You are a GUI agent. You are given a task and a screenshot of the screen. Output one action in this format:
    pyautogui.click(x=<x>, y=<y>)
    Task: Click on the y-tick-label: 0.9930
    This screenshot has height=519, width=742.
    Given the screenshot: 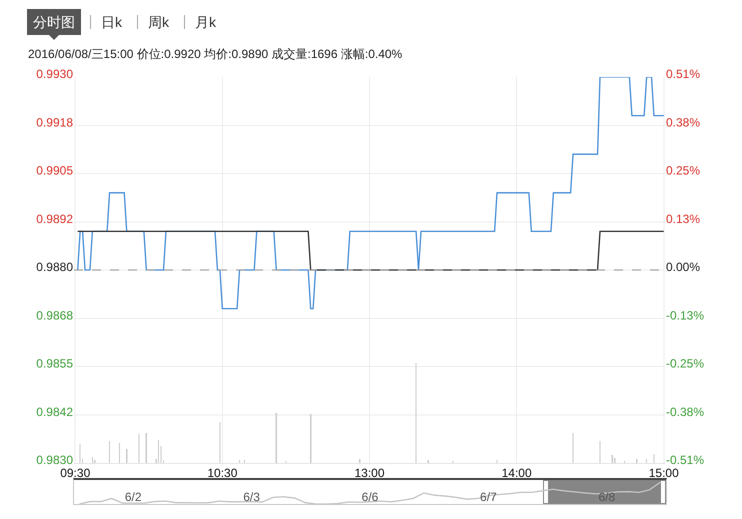 What is the action you would take?
    pyautogui.click(x=55, y=74)
    